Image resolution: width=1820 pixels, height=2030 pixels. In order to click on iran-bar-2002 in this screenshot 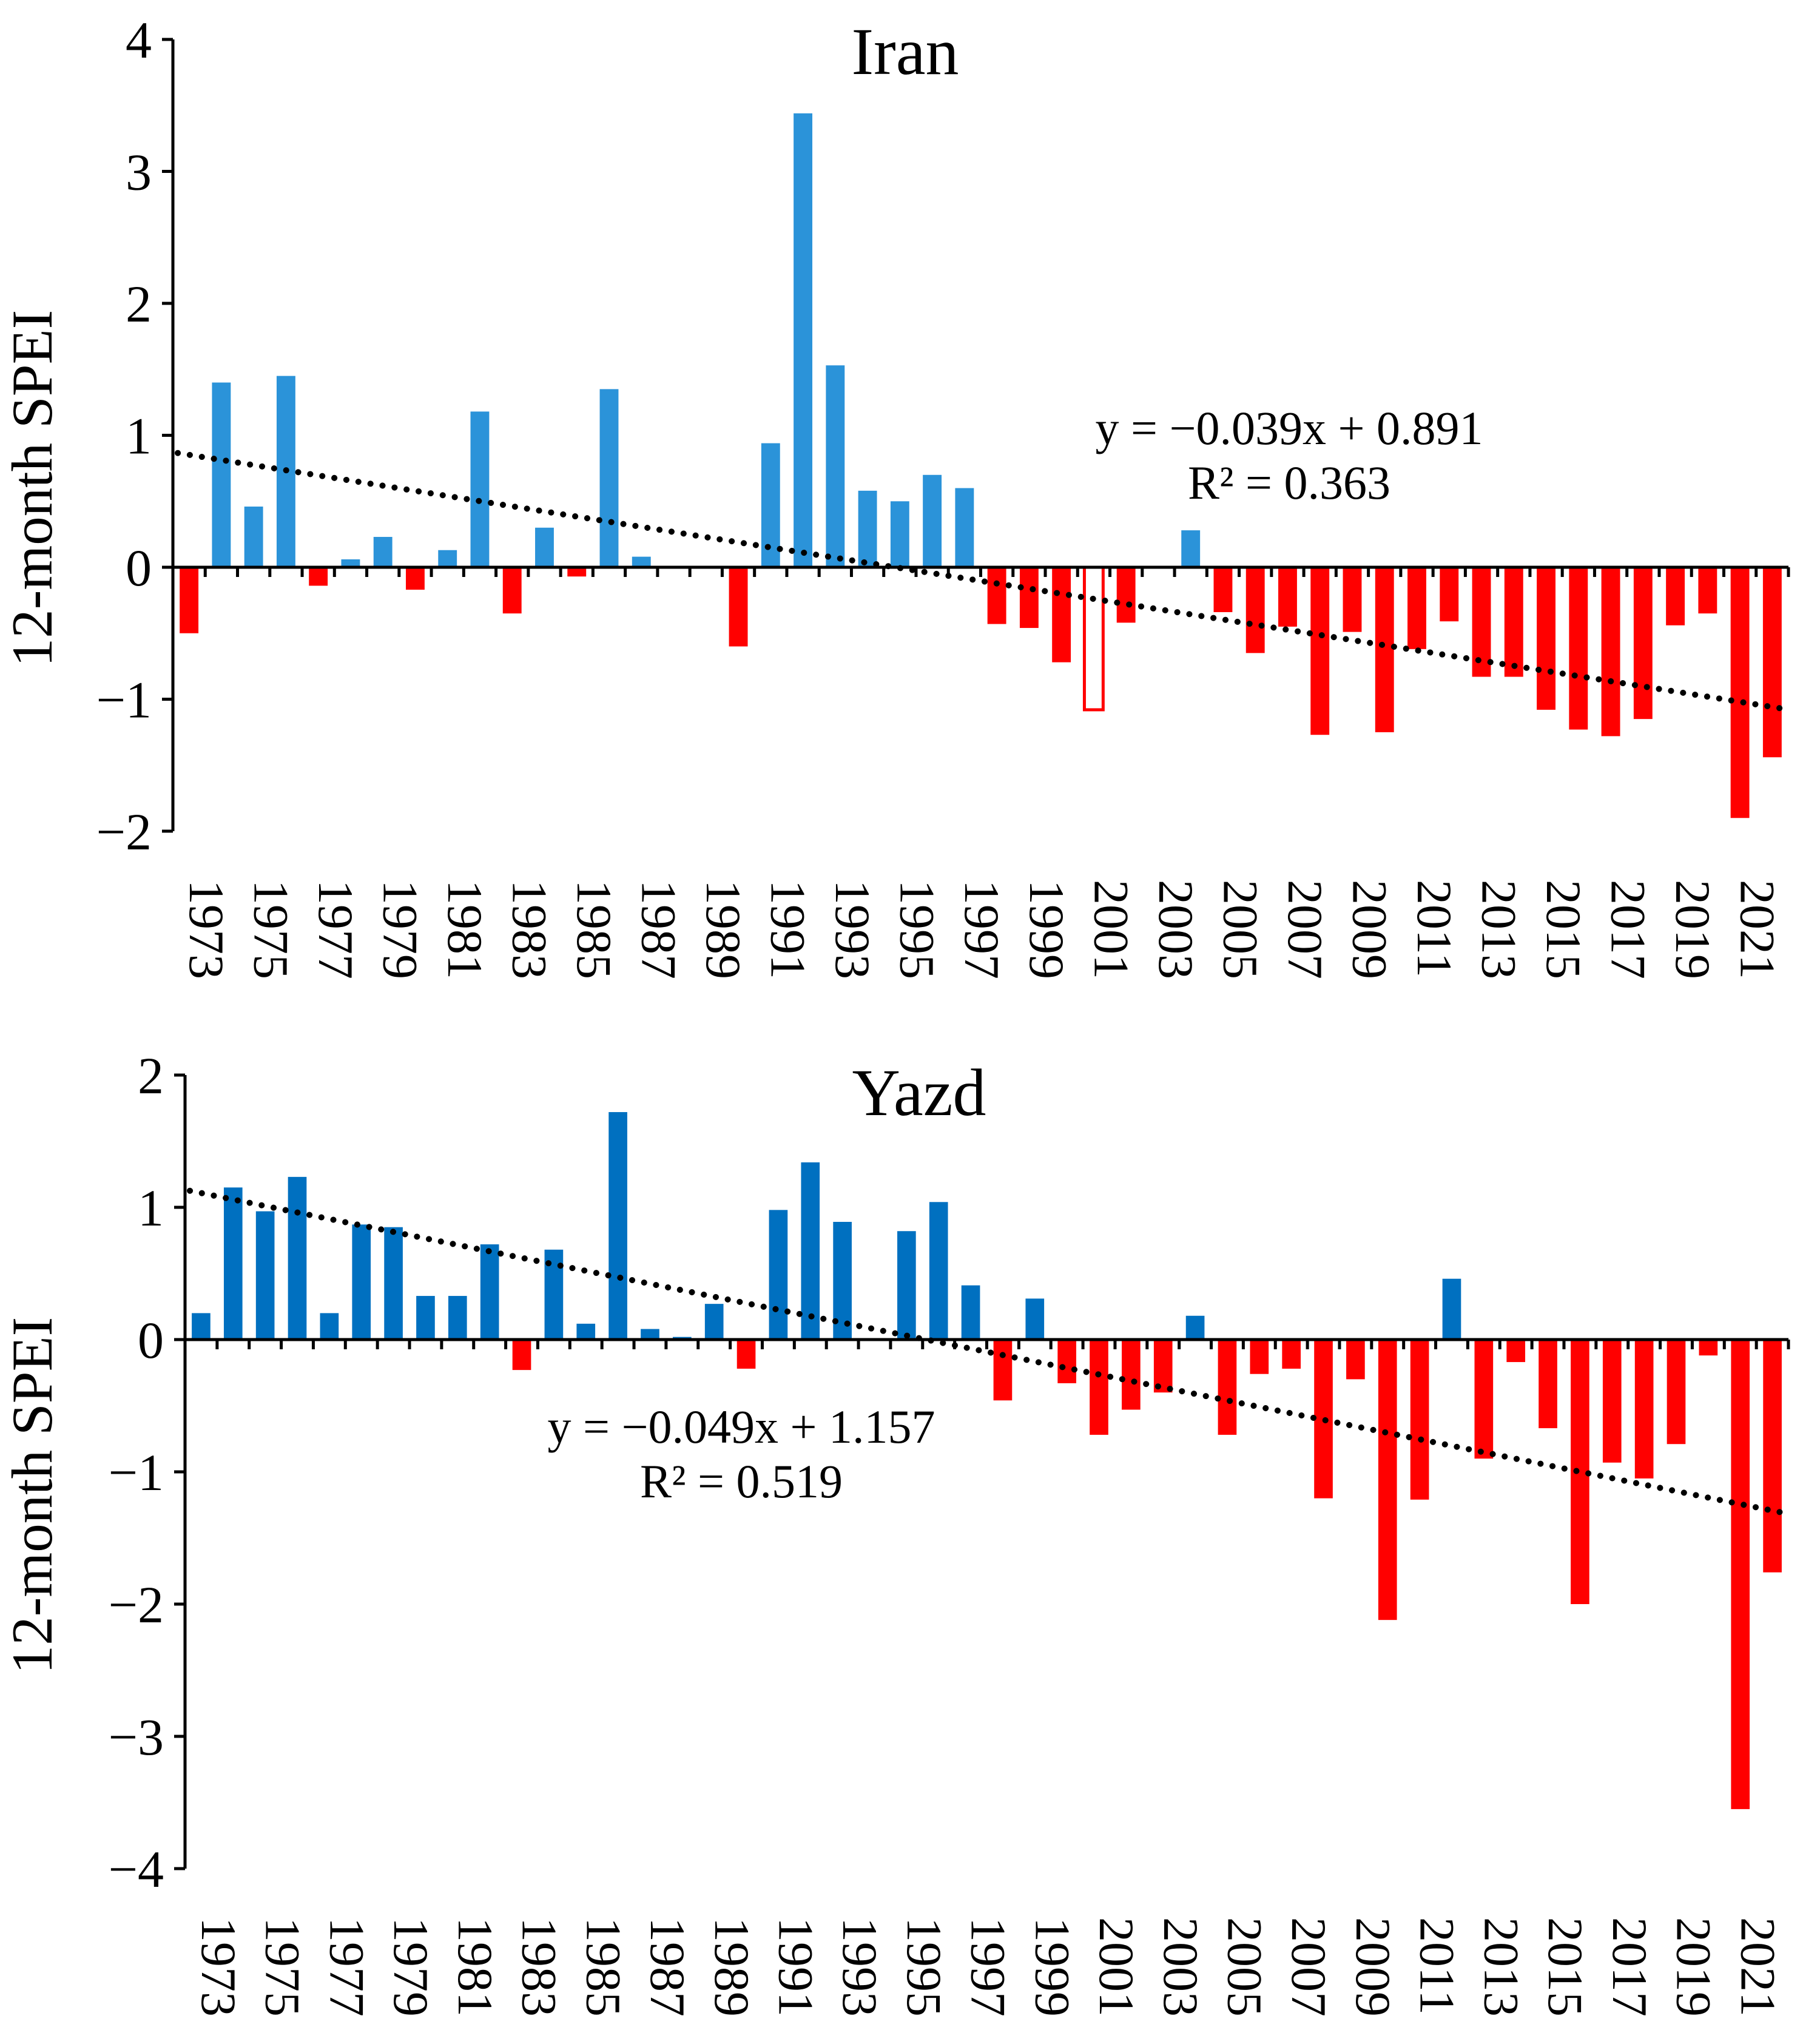, I will do `click(1126, 595)`.